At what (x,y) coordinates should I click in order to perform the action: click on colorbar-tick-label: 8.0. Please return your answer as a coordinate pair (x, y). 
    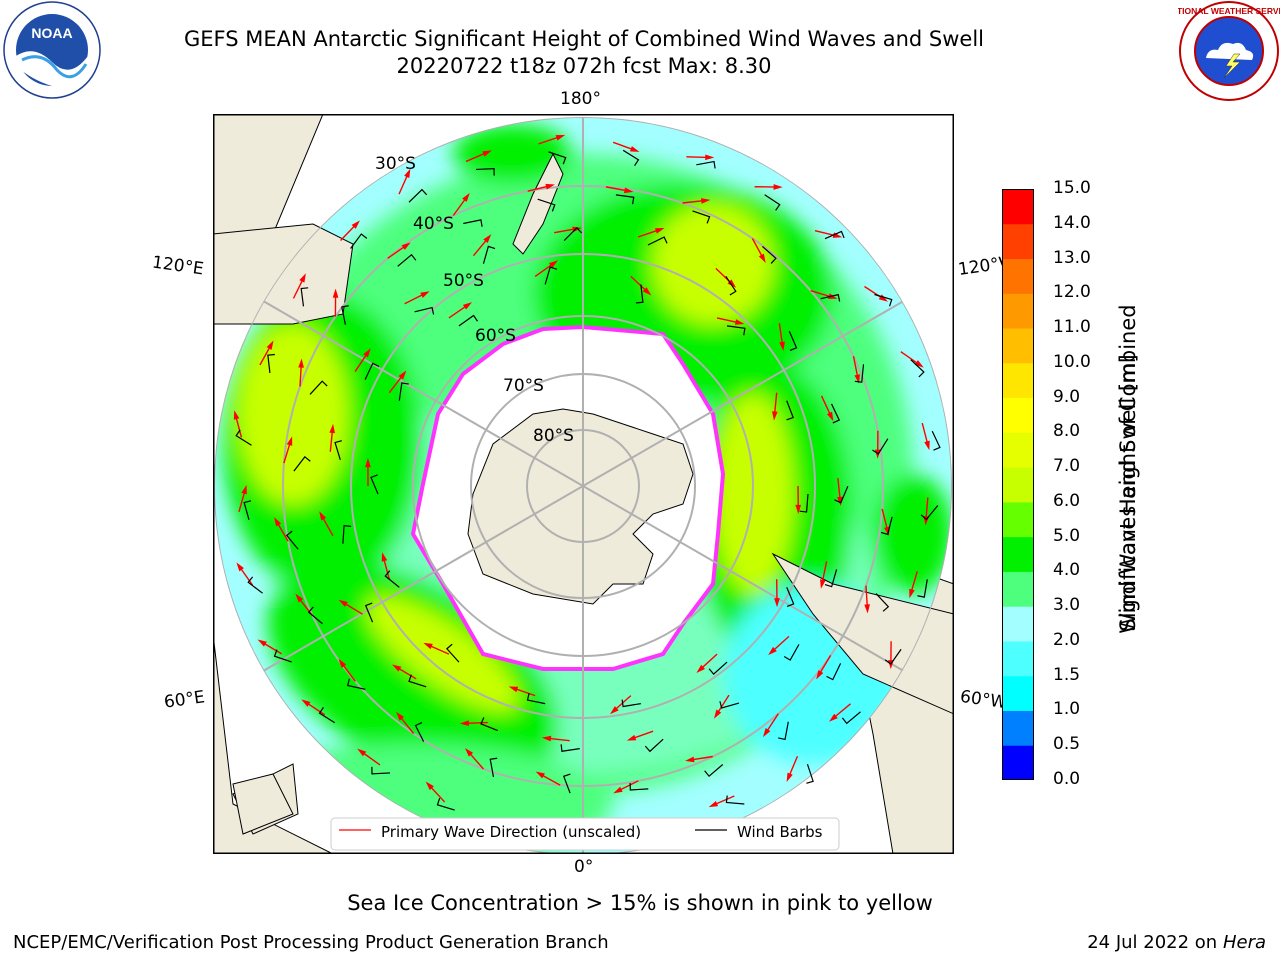
    Looking at the image, I should click on (1067, 431).